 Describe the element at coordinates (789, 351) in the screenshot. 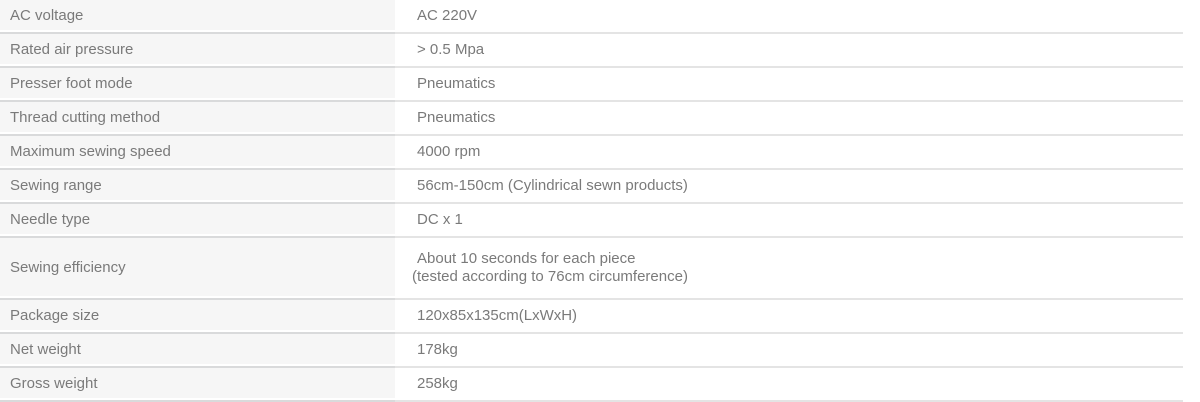

I see `spec-value: 178kg` at that location.